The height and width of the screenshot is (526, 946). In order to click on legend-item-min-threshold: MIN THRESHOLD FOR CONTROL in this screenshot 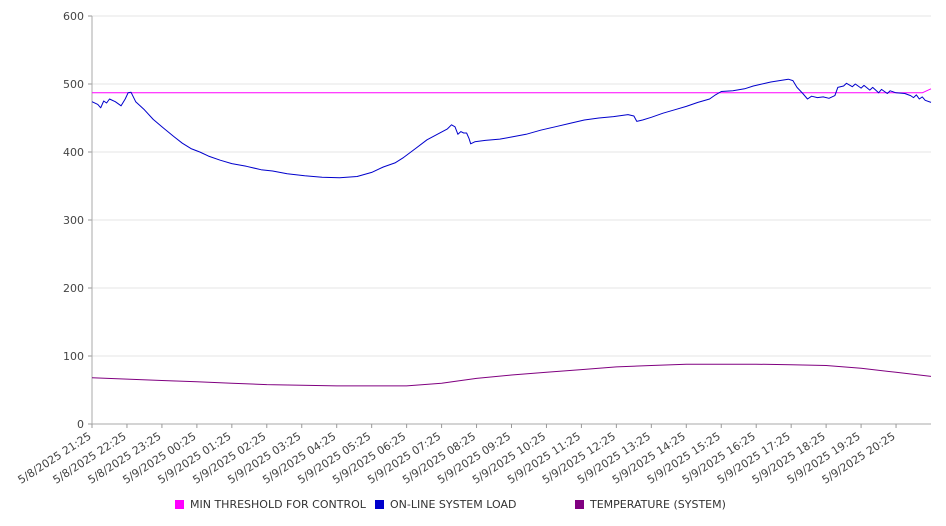, I will do `click(270, 504)`.